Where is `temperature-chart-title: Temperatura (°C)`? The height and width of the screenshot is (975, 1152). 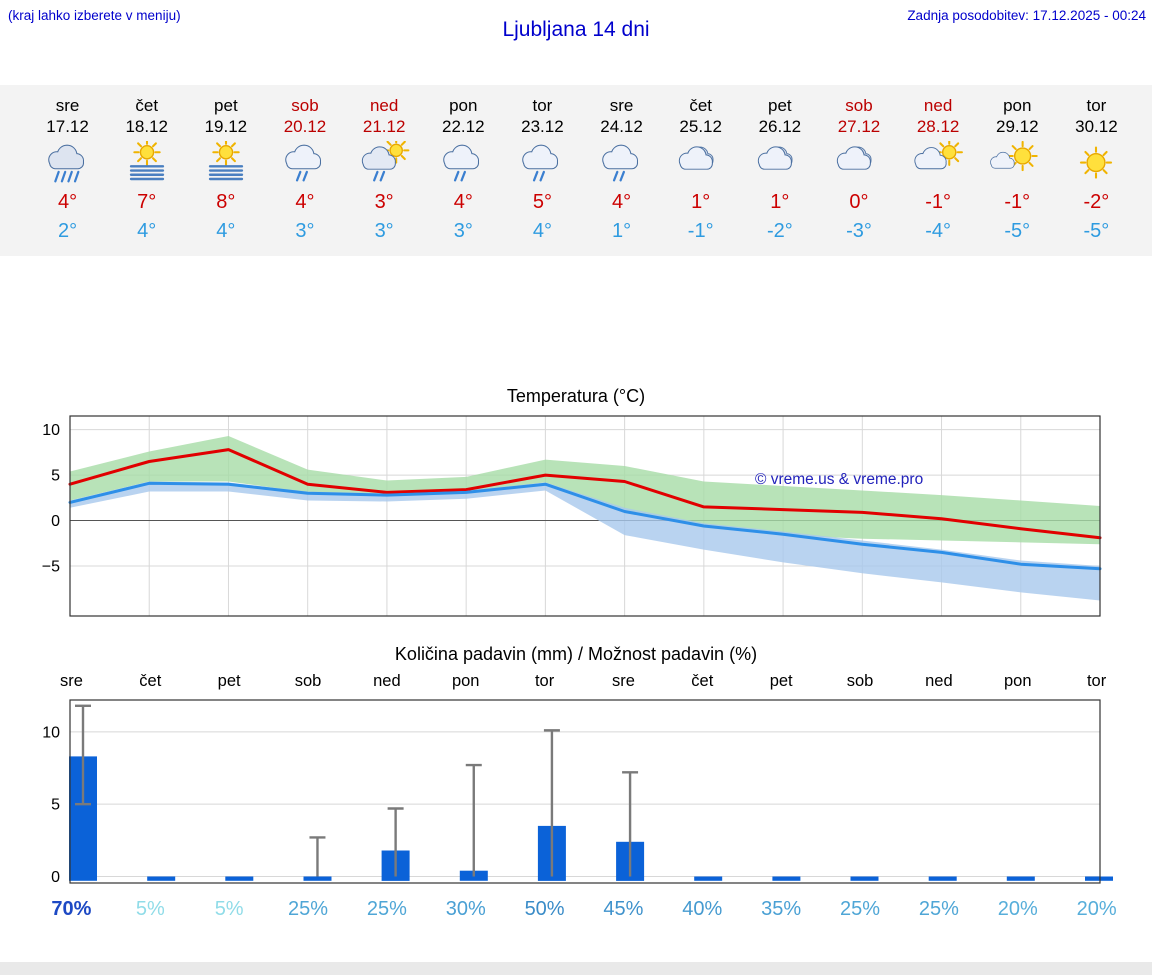 temperature-chart-title: Temperatura (°C) is located at coordinates (576, 396).